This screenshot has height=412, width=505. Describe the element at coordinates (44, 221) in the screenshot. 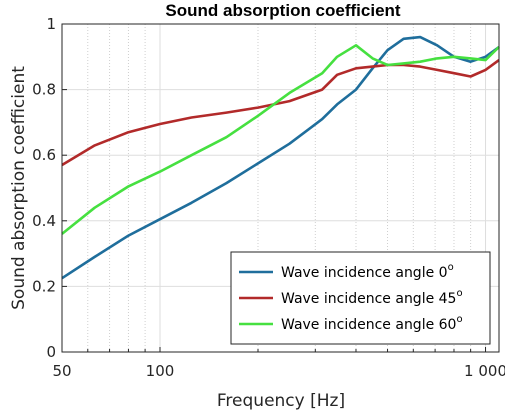

I see `y-tick-label: 0.4` at that location.